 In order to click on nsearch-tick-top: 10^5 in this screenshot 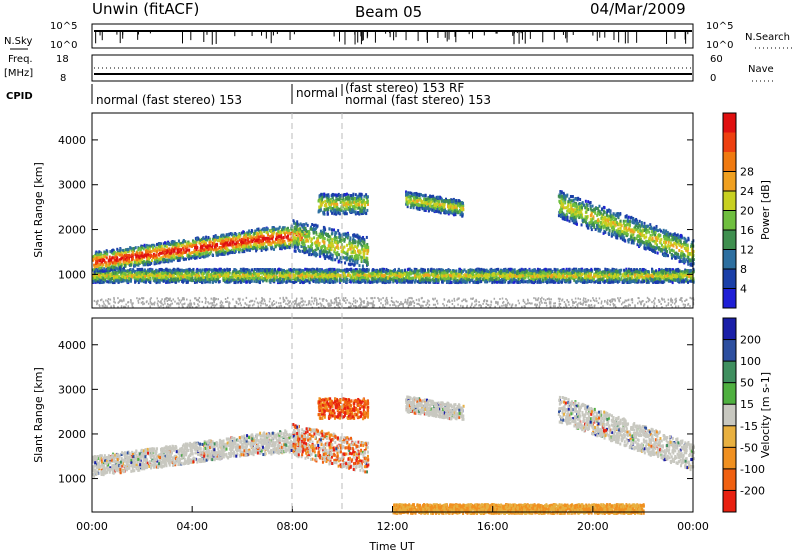, I will do `click(719, 26)`.